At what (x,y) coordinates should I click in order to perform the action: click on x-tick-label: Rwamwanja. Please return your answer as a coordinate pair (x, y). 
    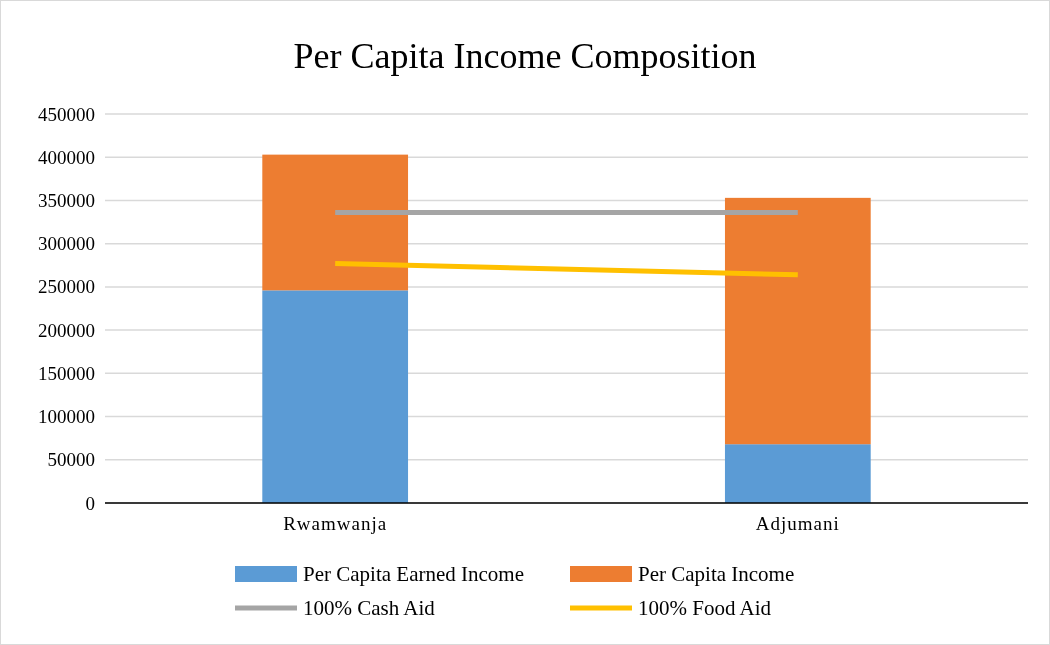
    Looking at the image, I should click on (335, 524).